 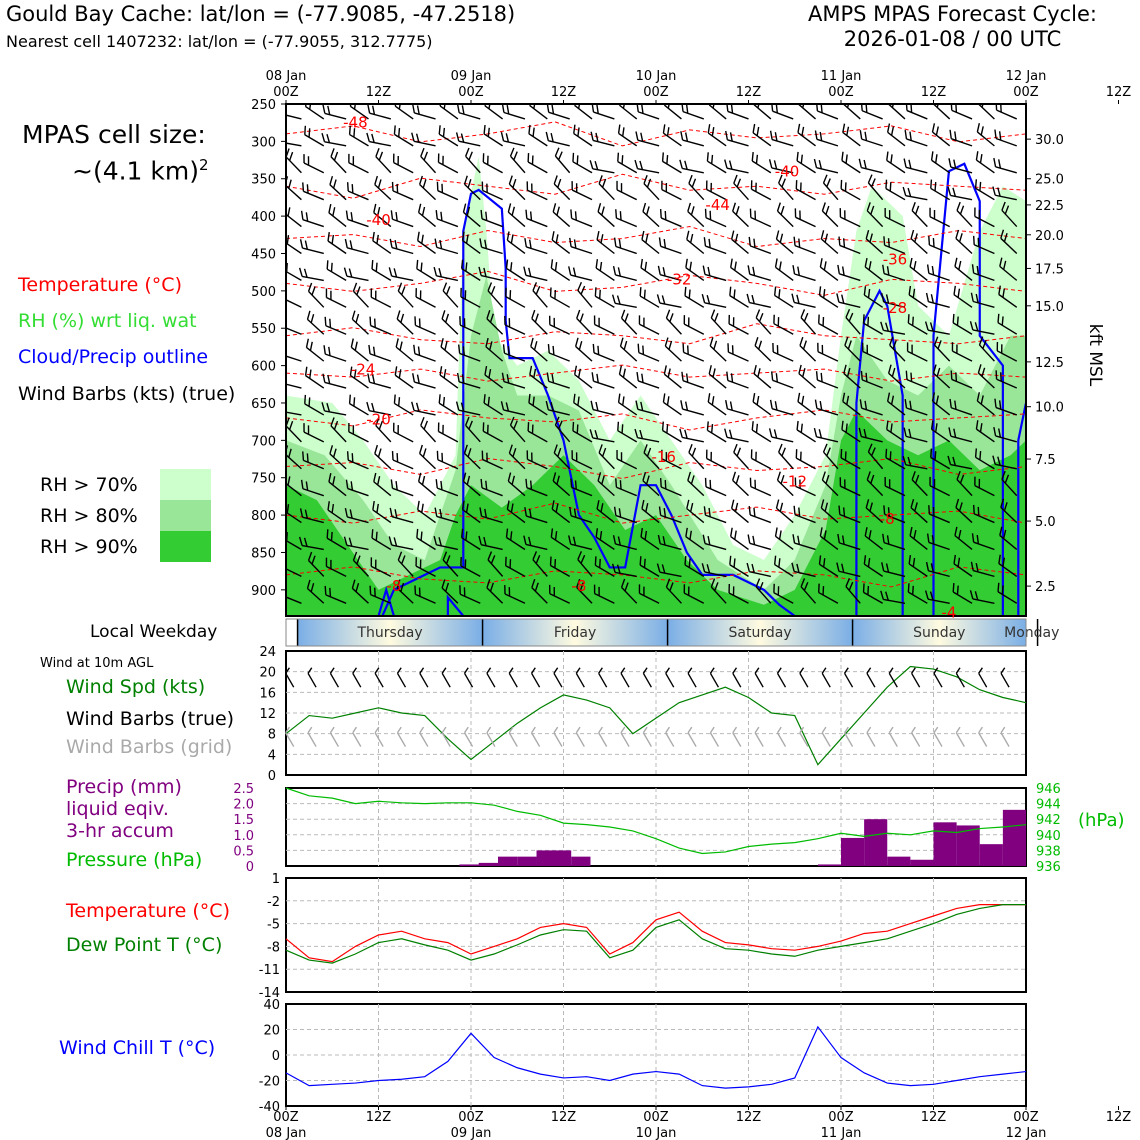 I want to click on pressure-tick-label: 450, so click(x=263, y=254).